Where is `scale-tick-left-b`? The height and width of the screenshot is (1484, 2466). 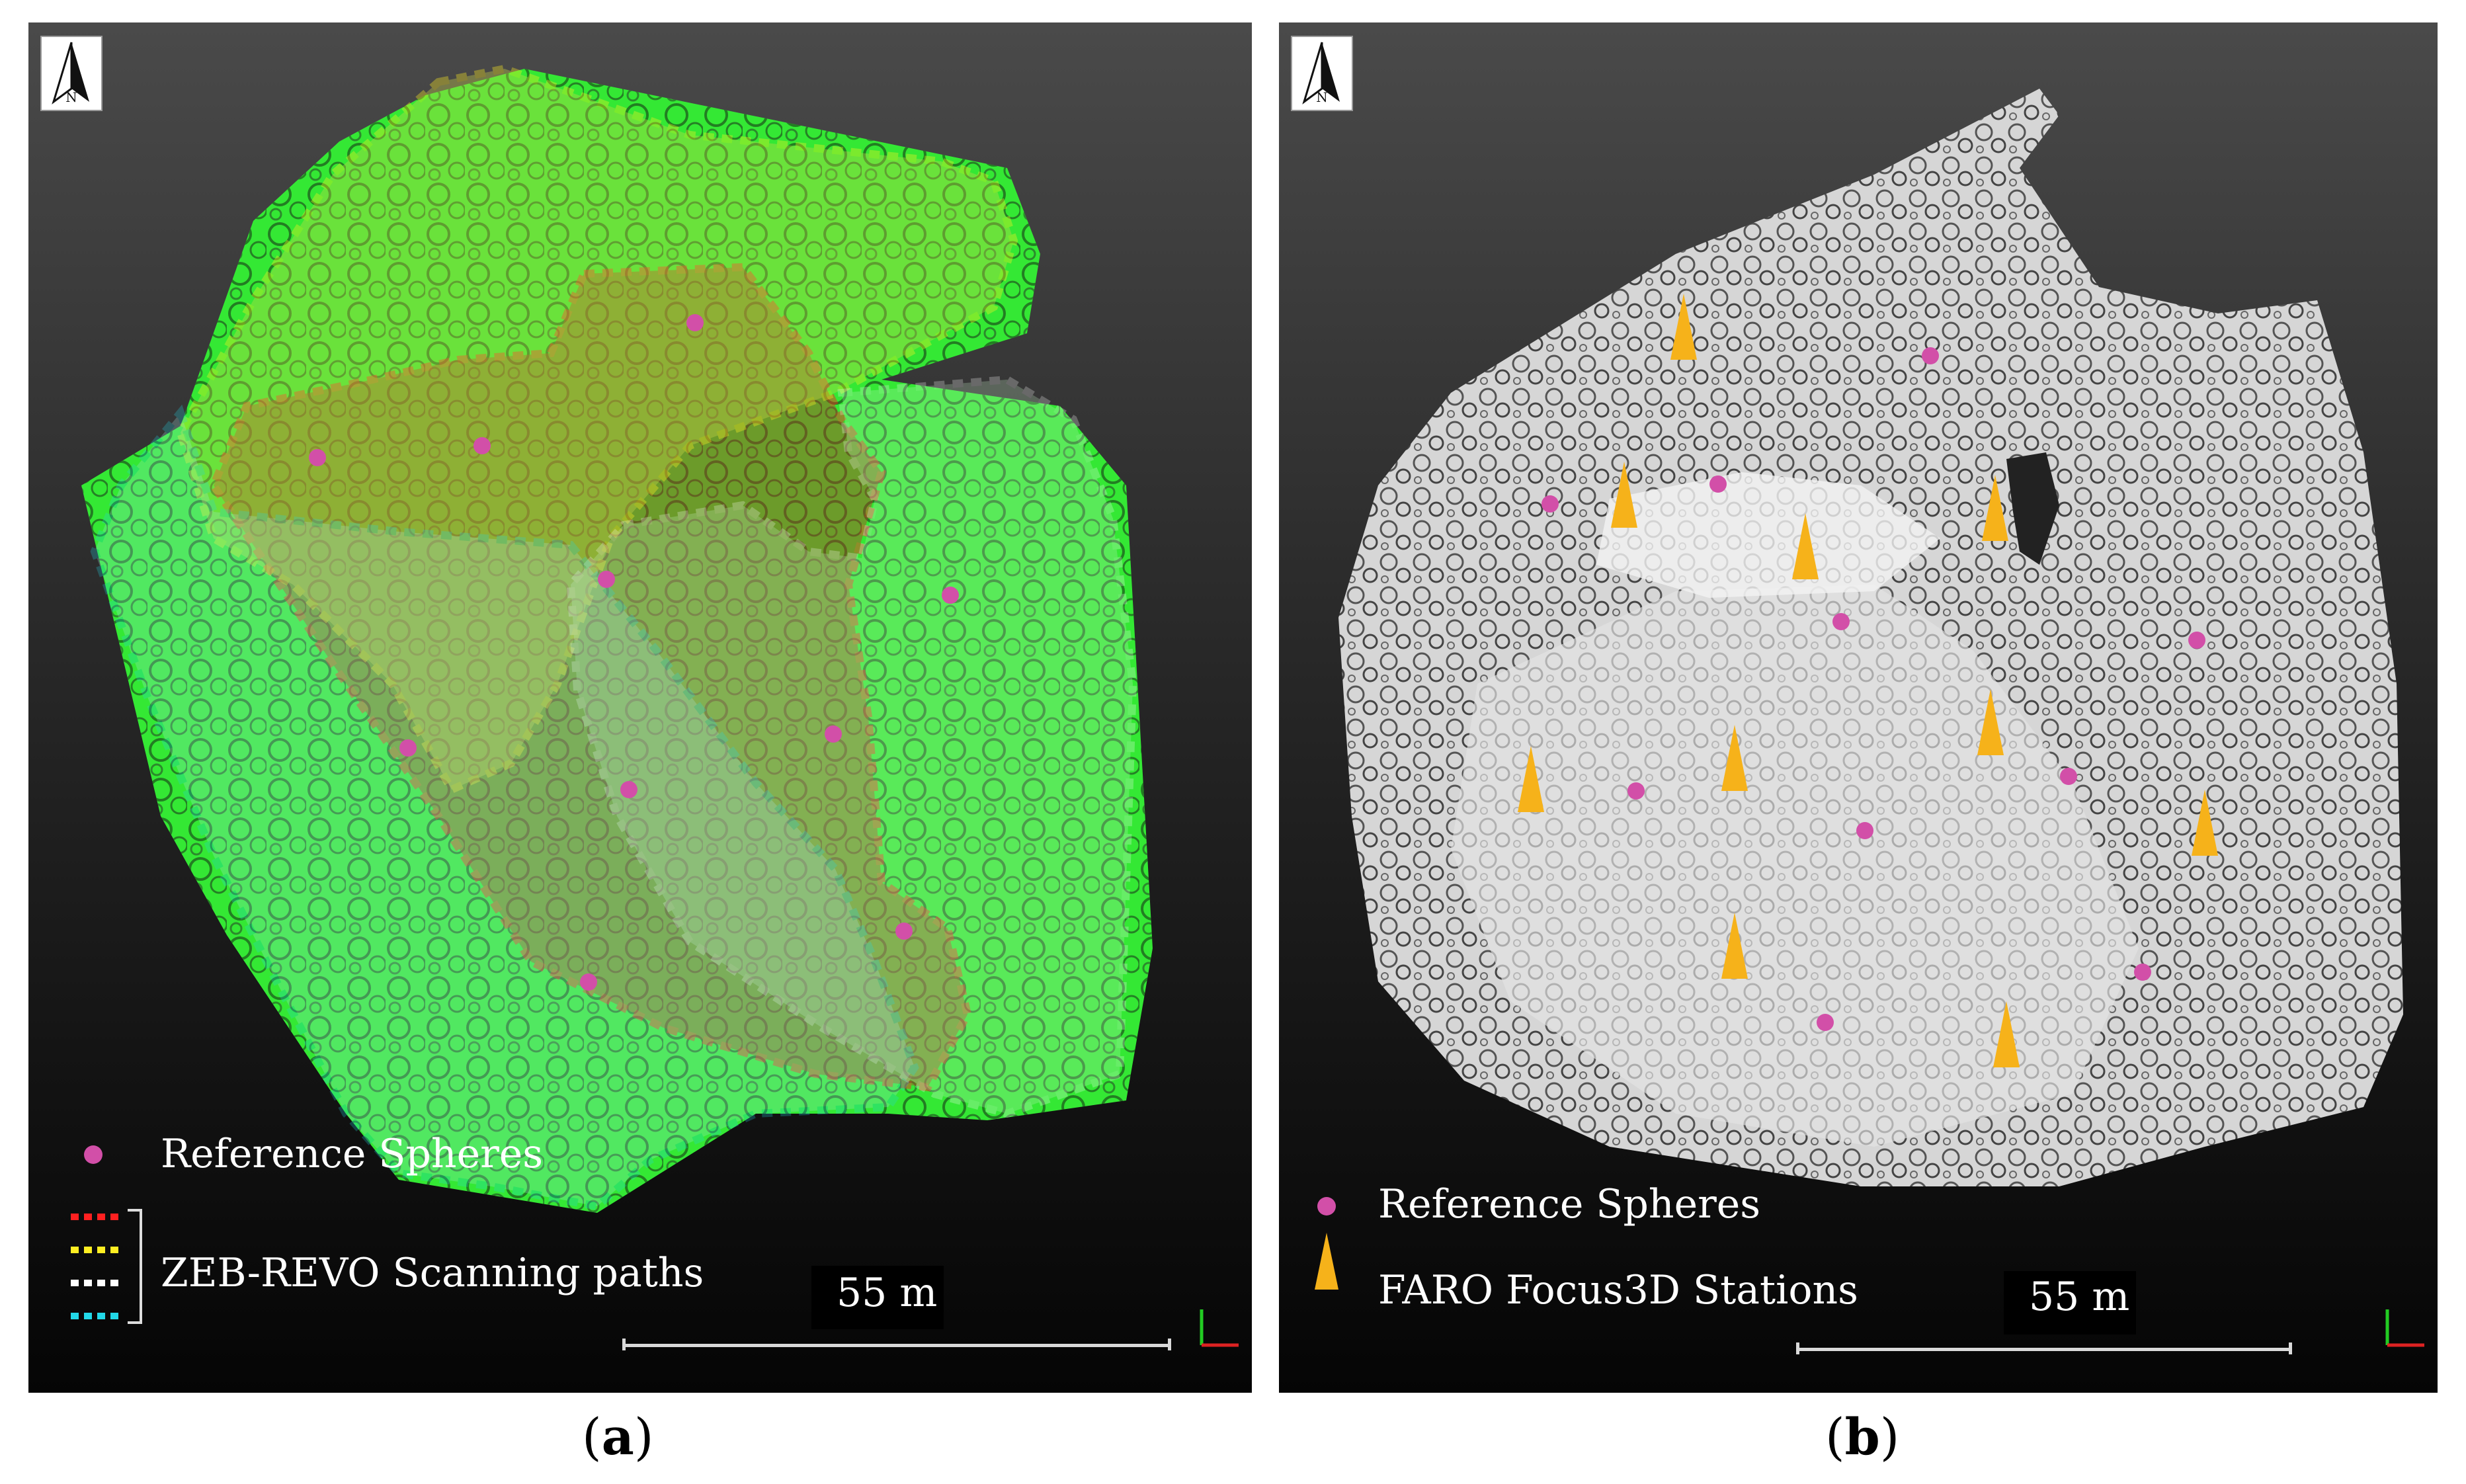 scale-tick-left-b is located at coordinates (1798, 1348).